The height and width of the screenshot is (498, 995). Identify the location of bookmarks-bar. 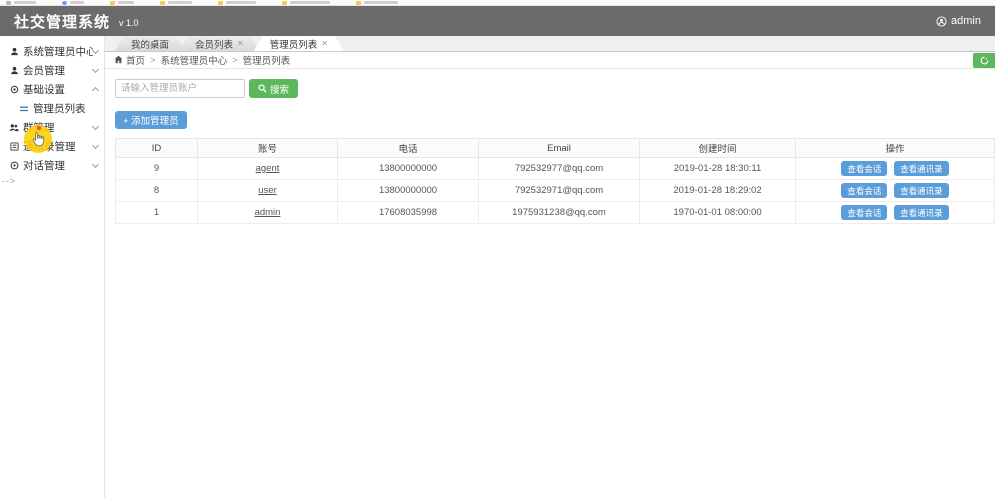
(497, 3).